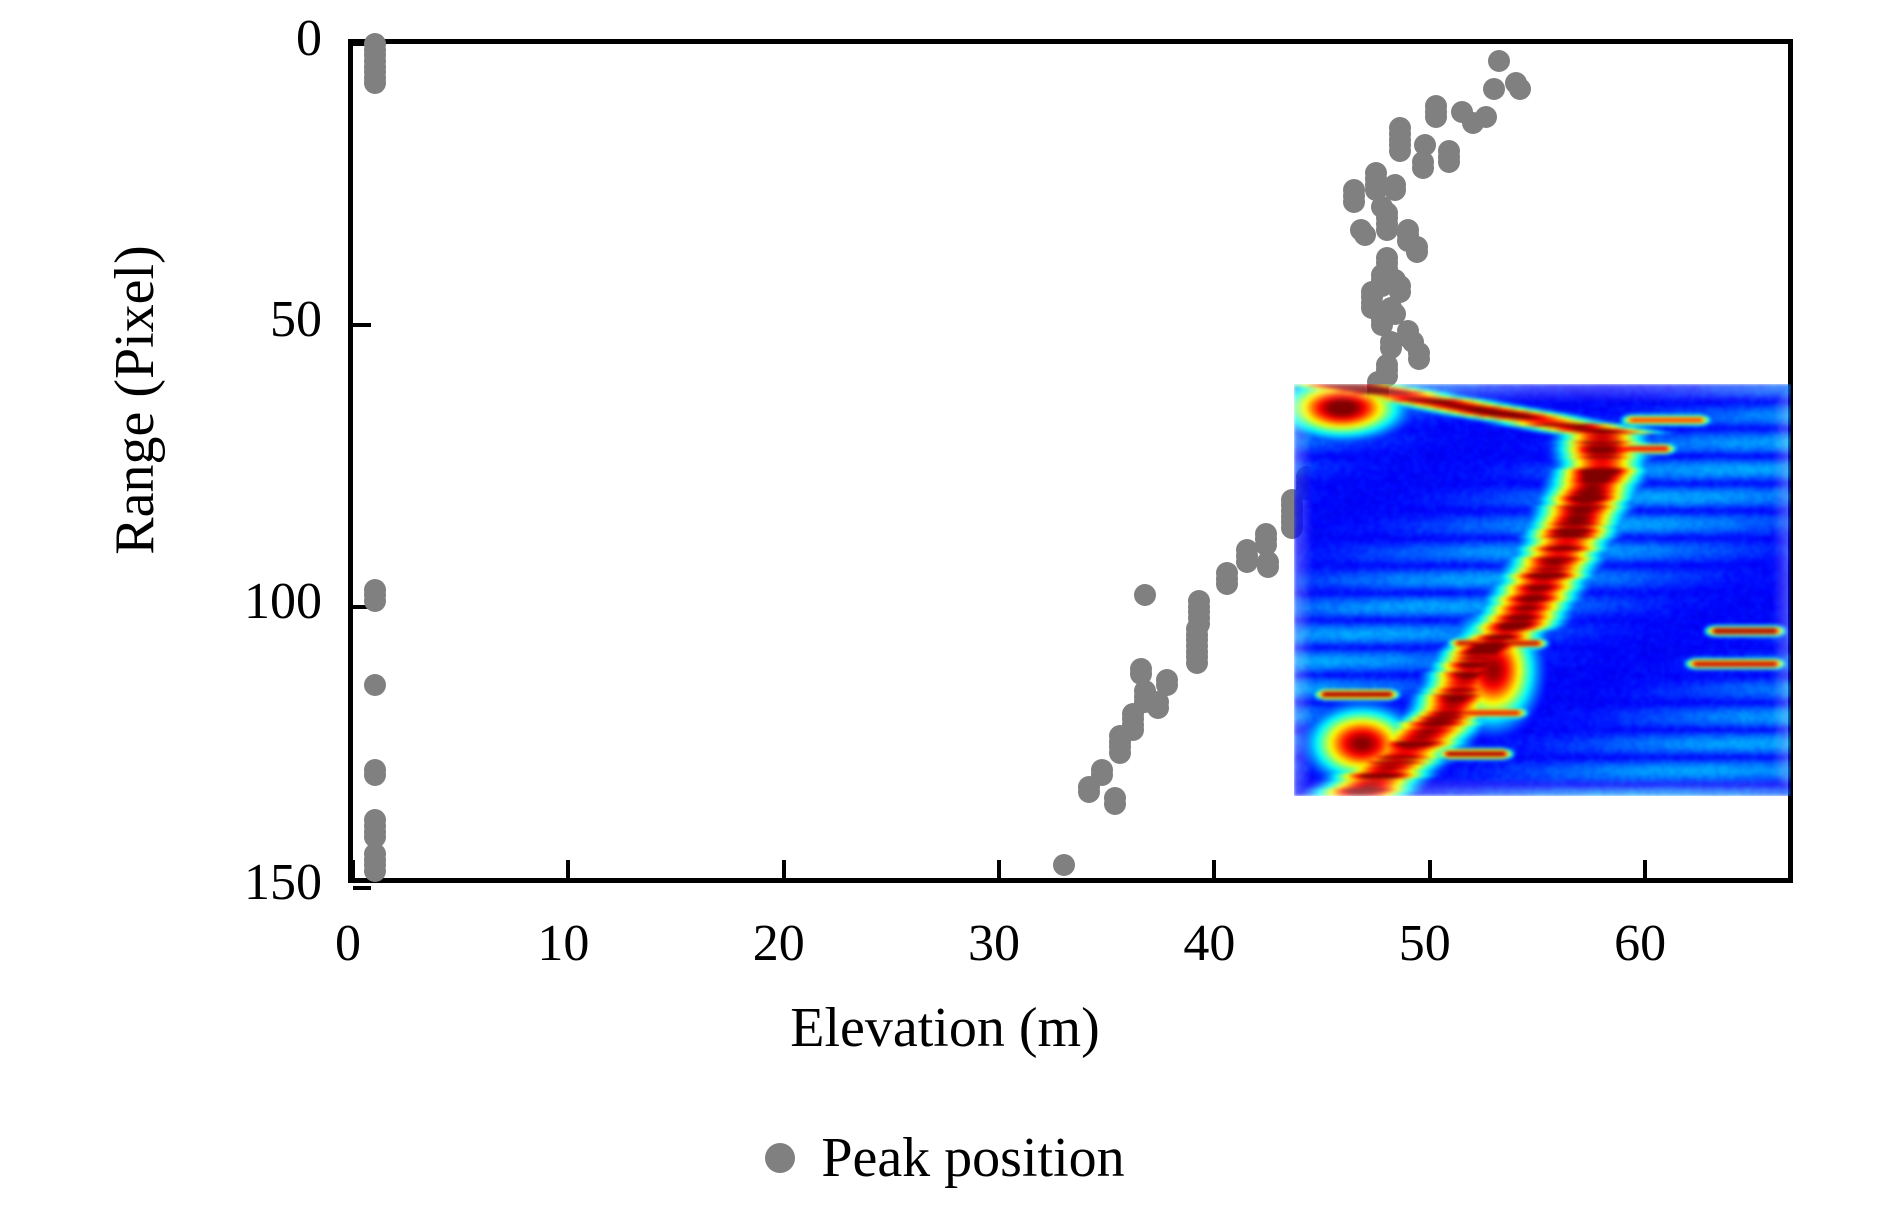 The image size is (1890, 1209). I want to click on inset-heatmap-canvas, so click(1542, 590).